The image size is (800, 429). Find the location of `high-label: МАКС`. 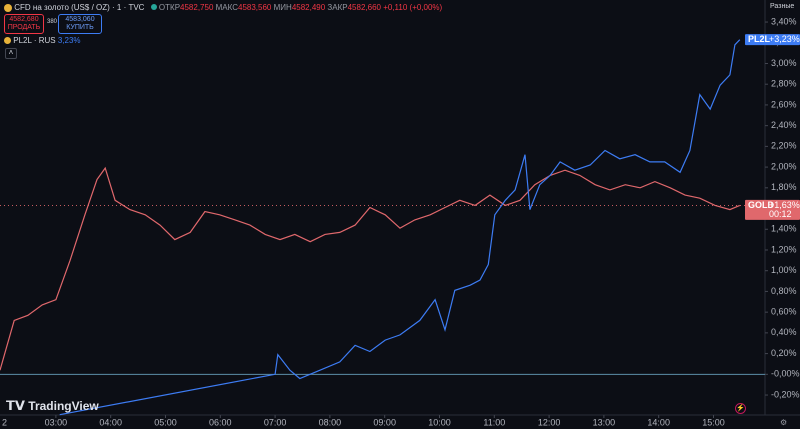

high-label: МАКС is located at coordinates (226, 7).